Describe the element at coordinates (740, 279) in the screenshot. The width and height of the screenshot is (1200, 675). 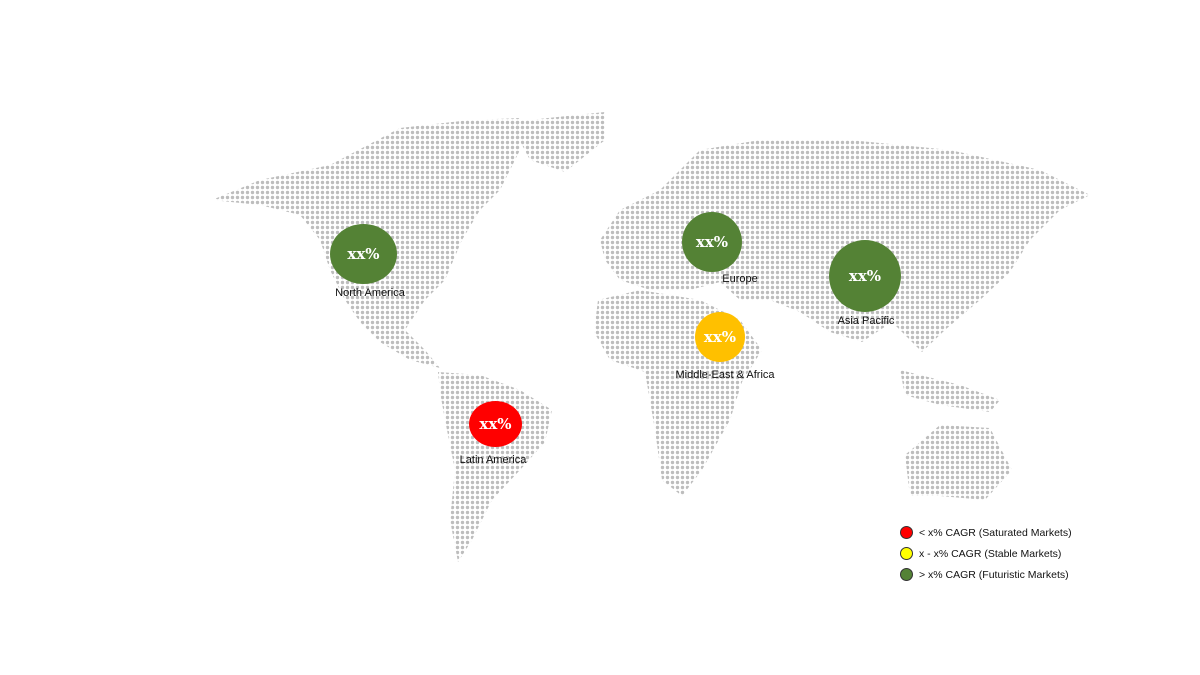
I see `label-europe: Europe` at that location.